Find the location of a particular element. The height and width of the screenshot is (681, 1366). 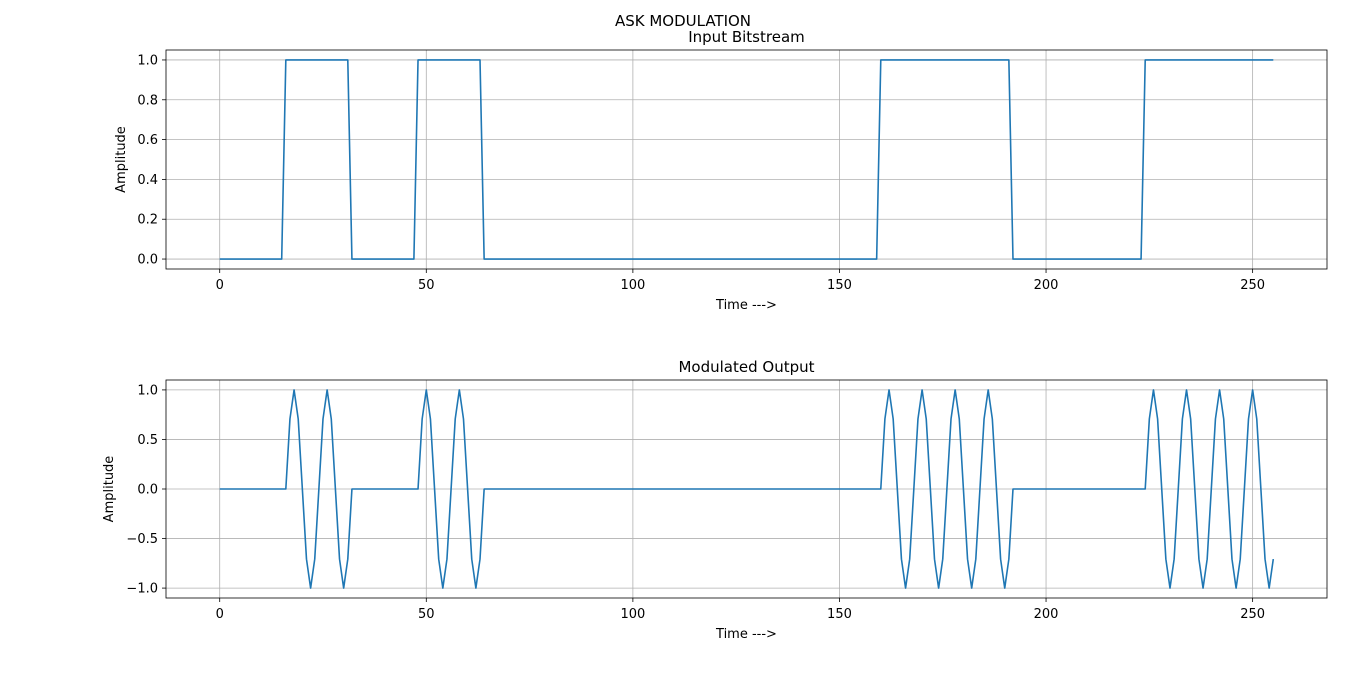

y-tick-label: 0.6 is located at coordinates (147, 140).